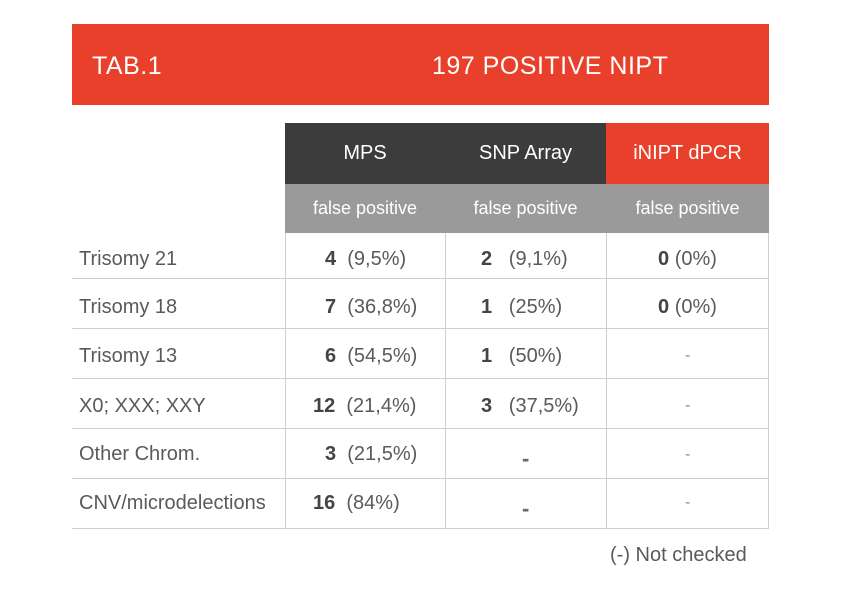 This screenshot has height=595, width=842. I want to click on table-title-banner: TAB.1 197 POSITIVE NIPT, so click(420, 64).